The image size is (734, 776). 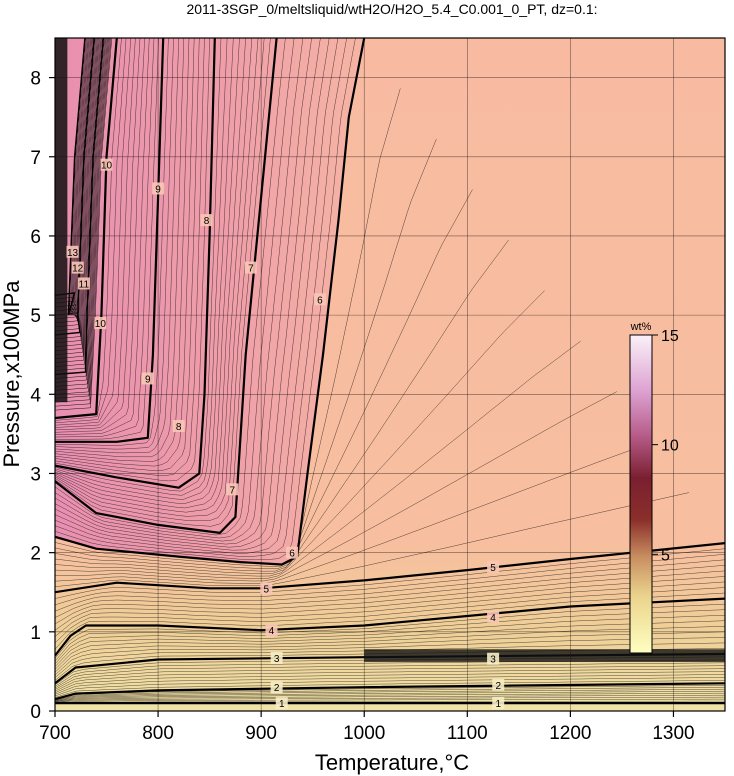 I want to click on minor-contour-1.1, so click(x=390, y=701).